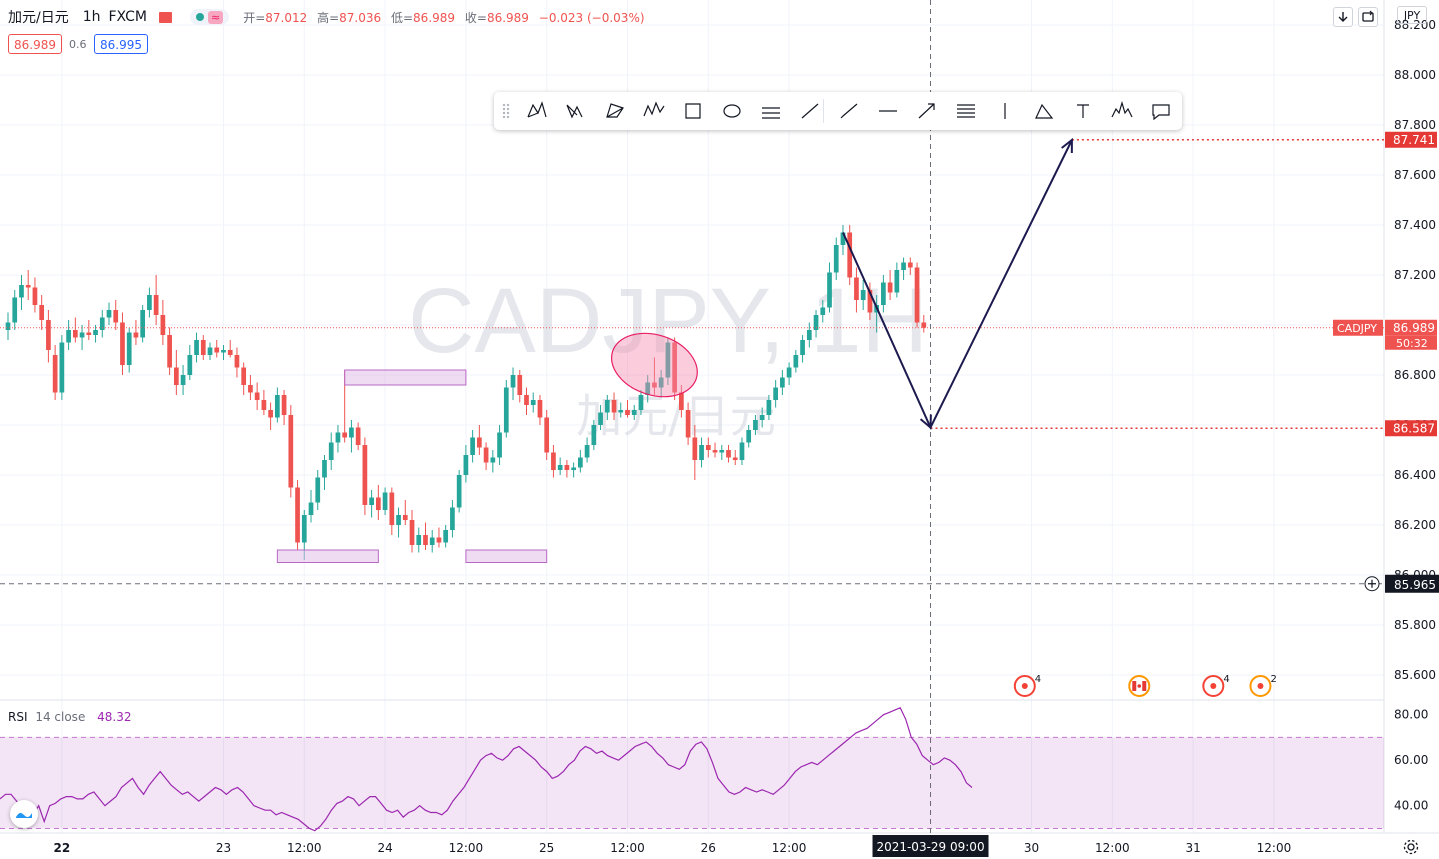 The height and width of the screenshot is (859, 1439). I want to click on vertical-line-icon, so click(1005, 111).